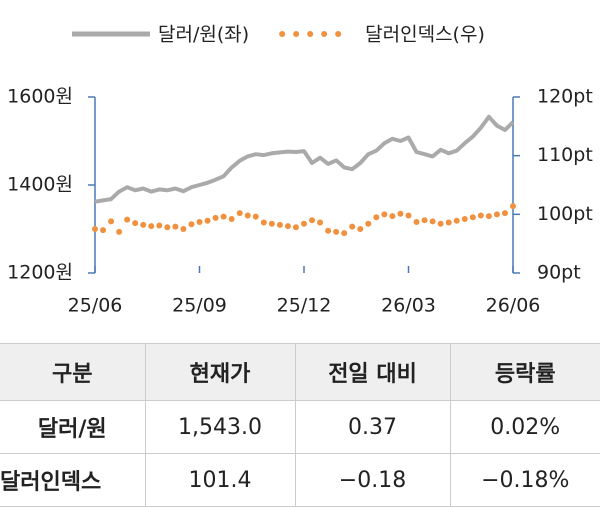  I want to click on table-row: 달러/원 1,543.0 0.37 0.02%, so click(300, 427).